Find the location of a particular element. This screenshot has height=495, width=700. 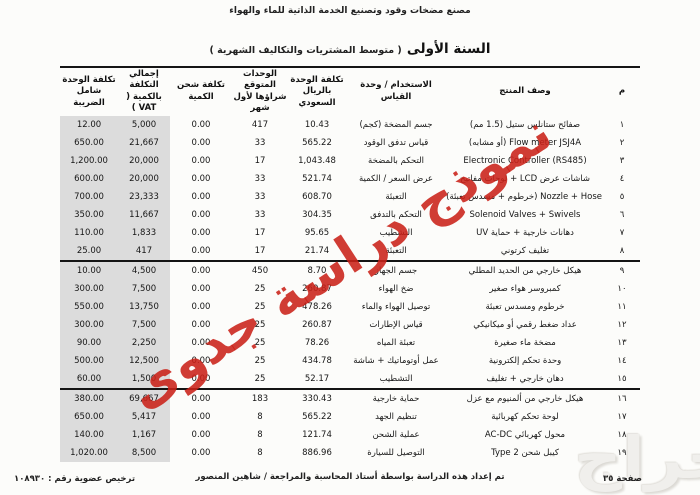

cell-unit-cost: 78.26 is located at coordinates (317, 342).